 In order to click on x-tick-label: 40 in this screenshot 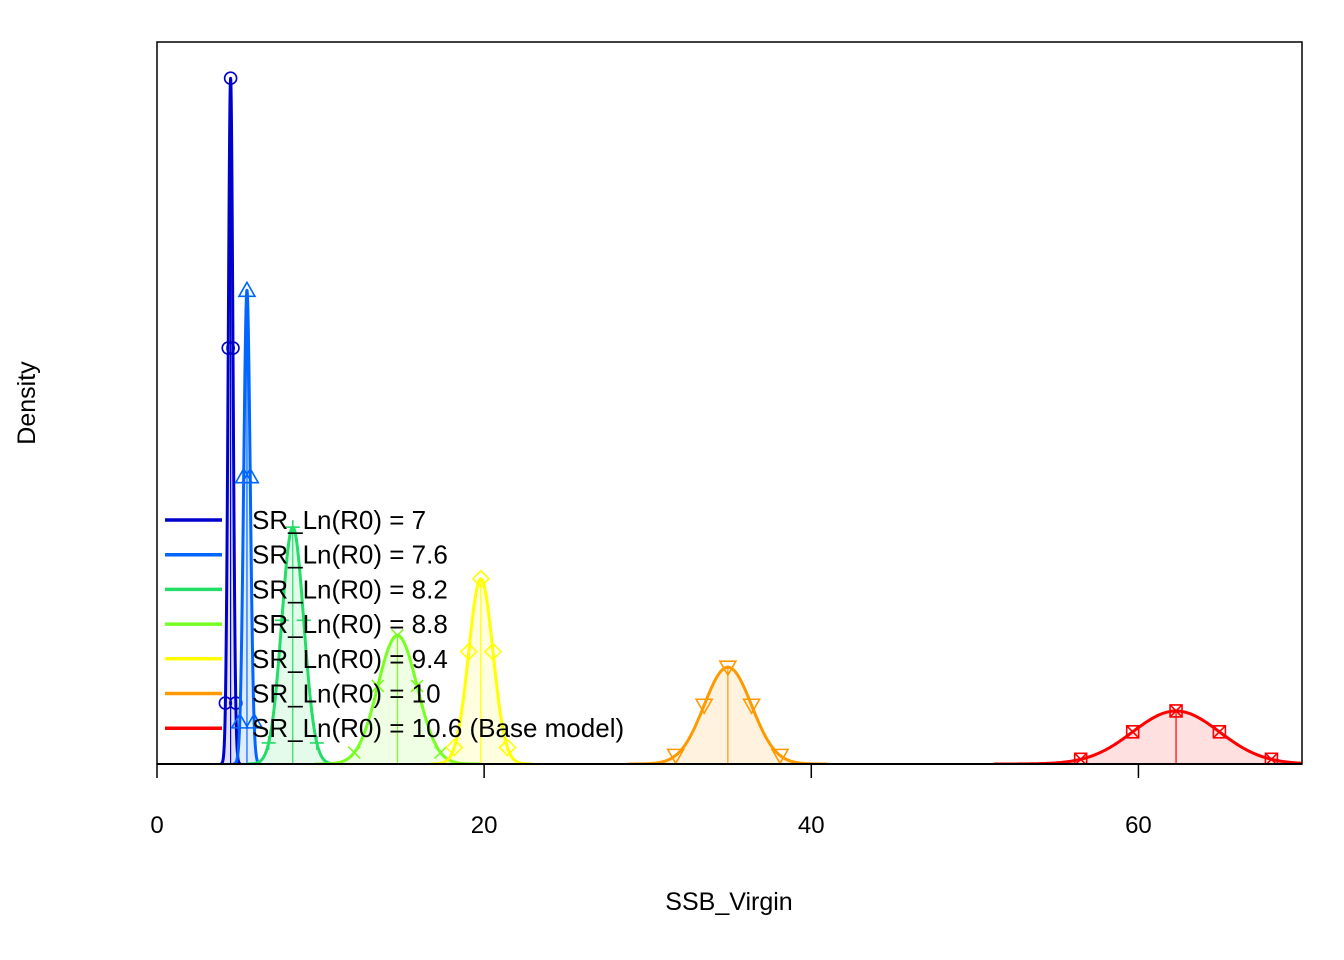, I will do `click(811, 825)`.